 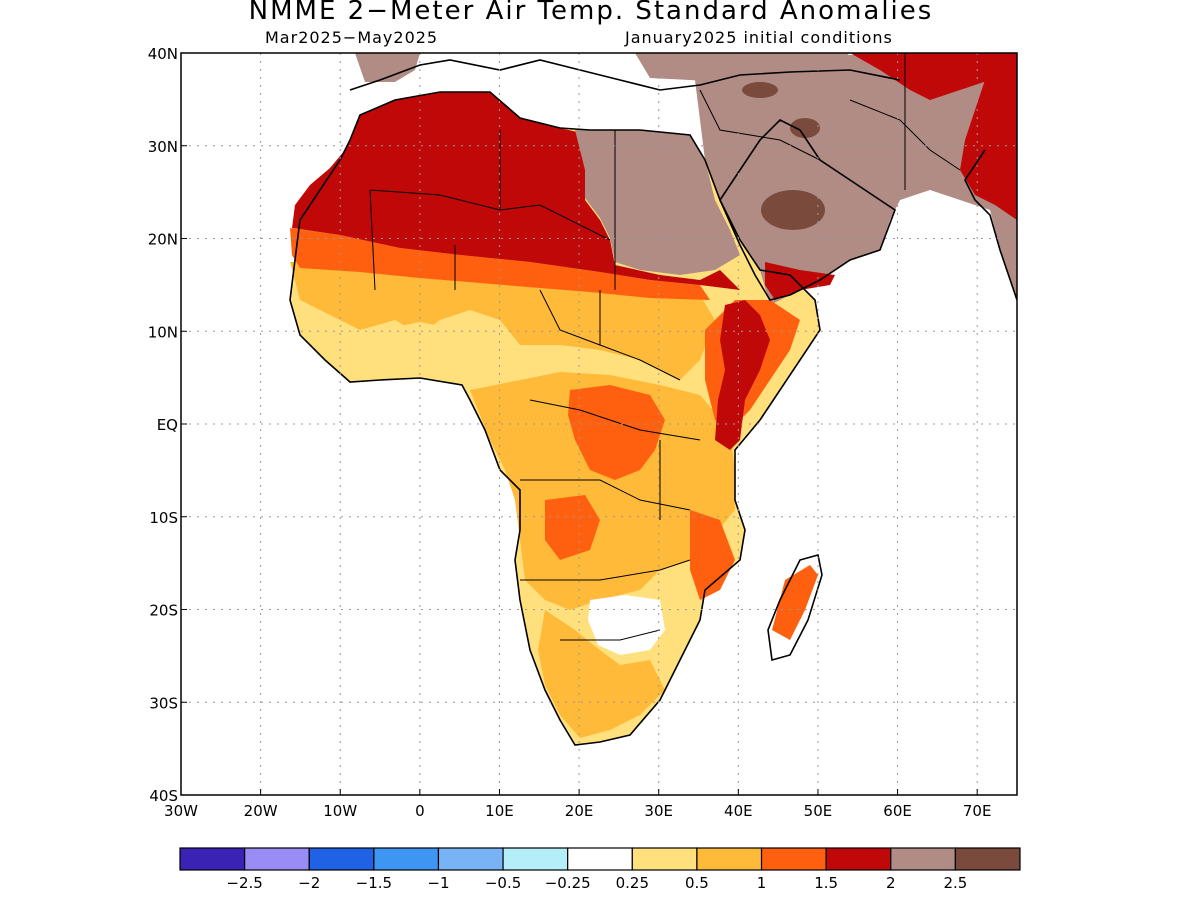 What do you see at coordinates (438, 883) in the screenshot?
I see `colorbar-label: −1` at bounding box center [438, 883].